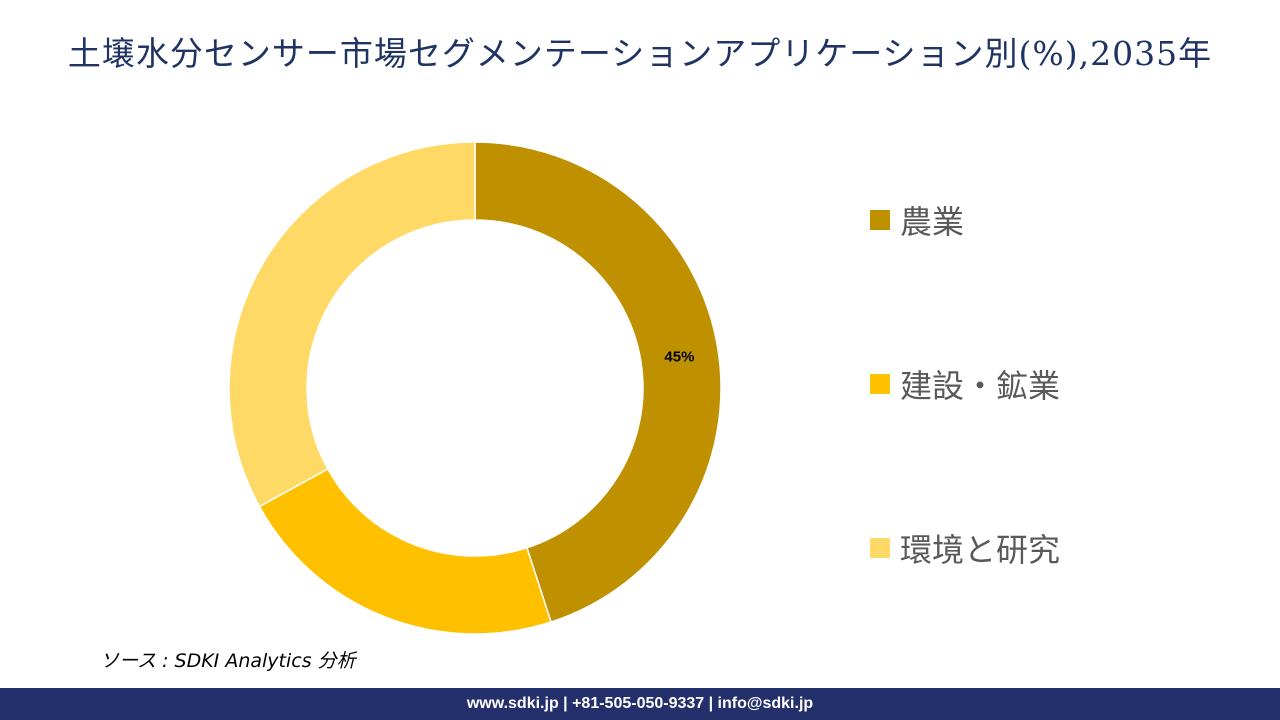 The height and width of the screenshot is (720, 1280). Describe the element at coordinates (679, 357) in the screenshot. I see `data-label: 45%` at that location.